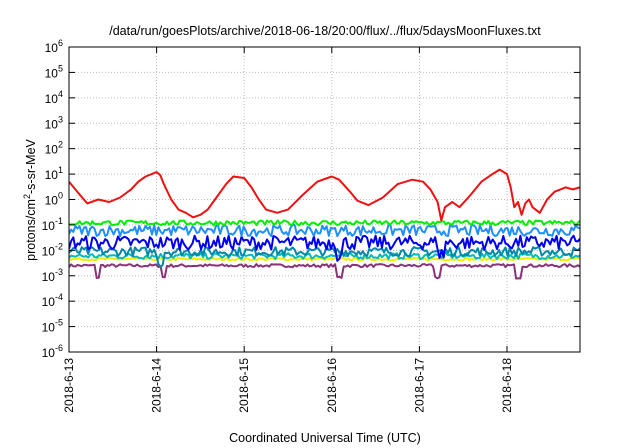  What do you see at coordinates (54, 199) in the screenshot?
I see `y-tick-label: 10⁰` at bounding box center [54, 199].